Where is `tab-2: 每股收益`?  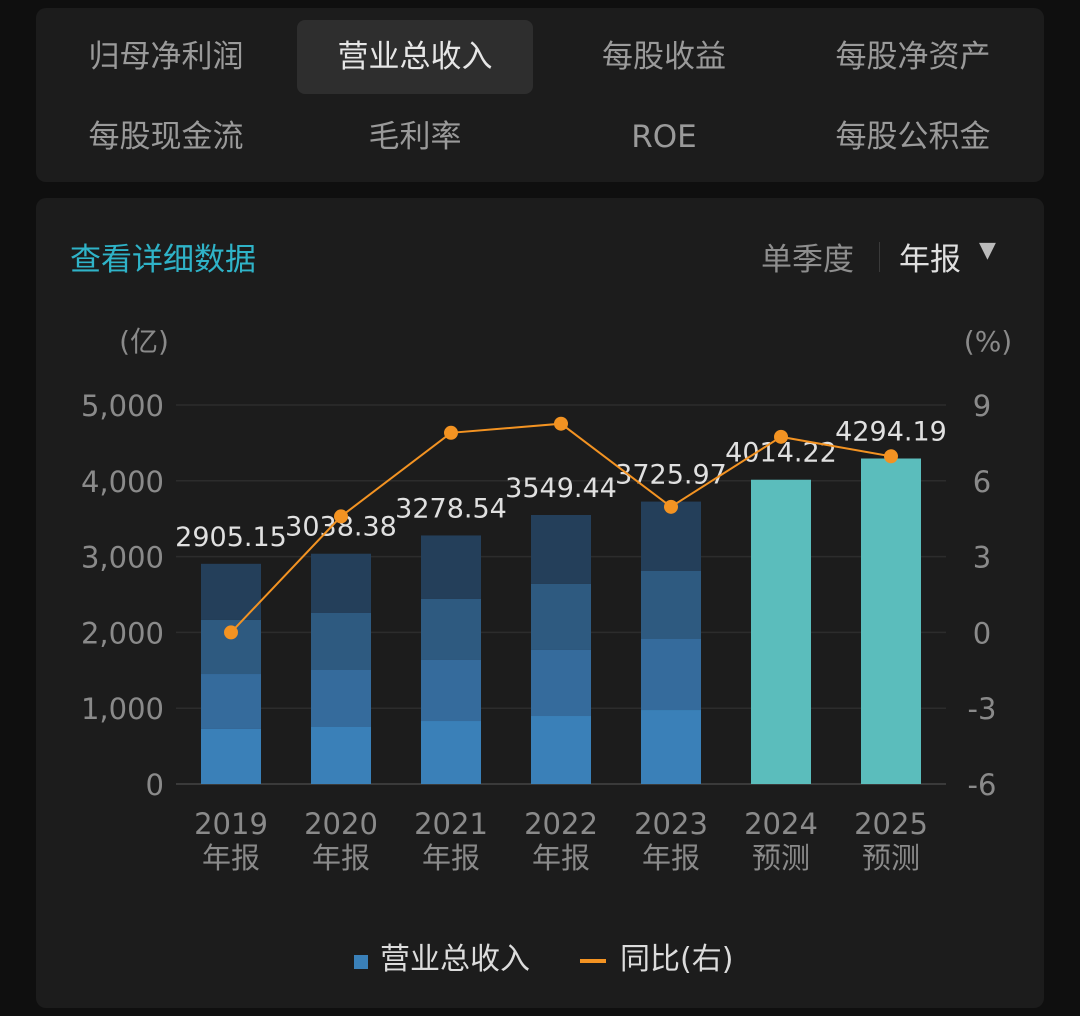
tab-2: 每股收益 is located at coordinates (664, 57).